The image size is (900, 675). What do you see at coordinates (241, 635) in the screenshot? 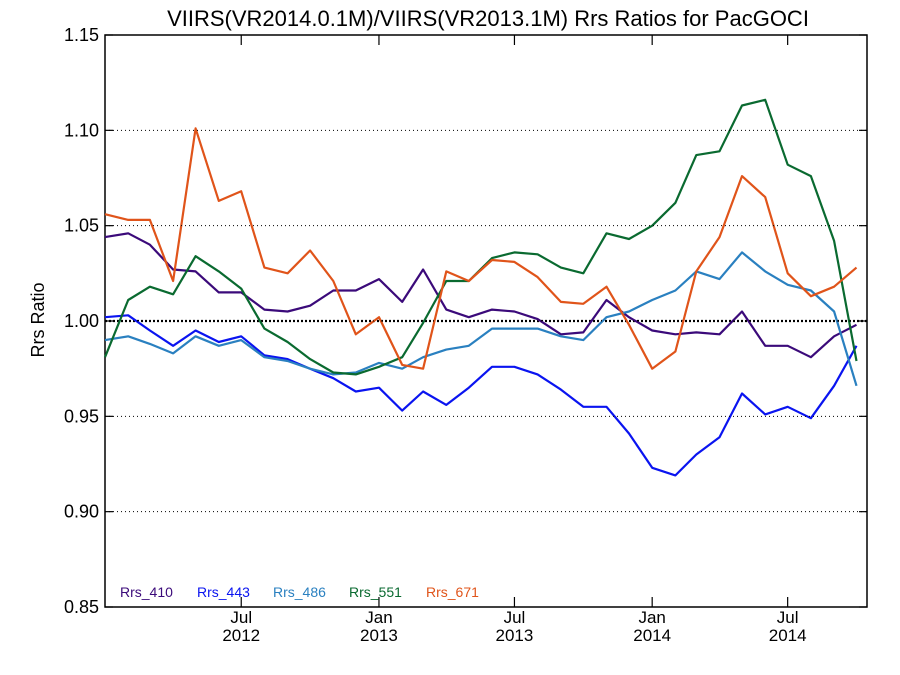
I see `x-tick-label-year: 2012` at bounding box center [241, 635].